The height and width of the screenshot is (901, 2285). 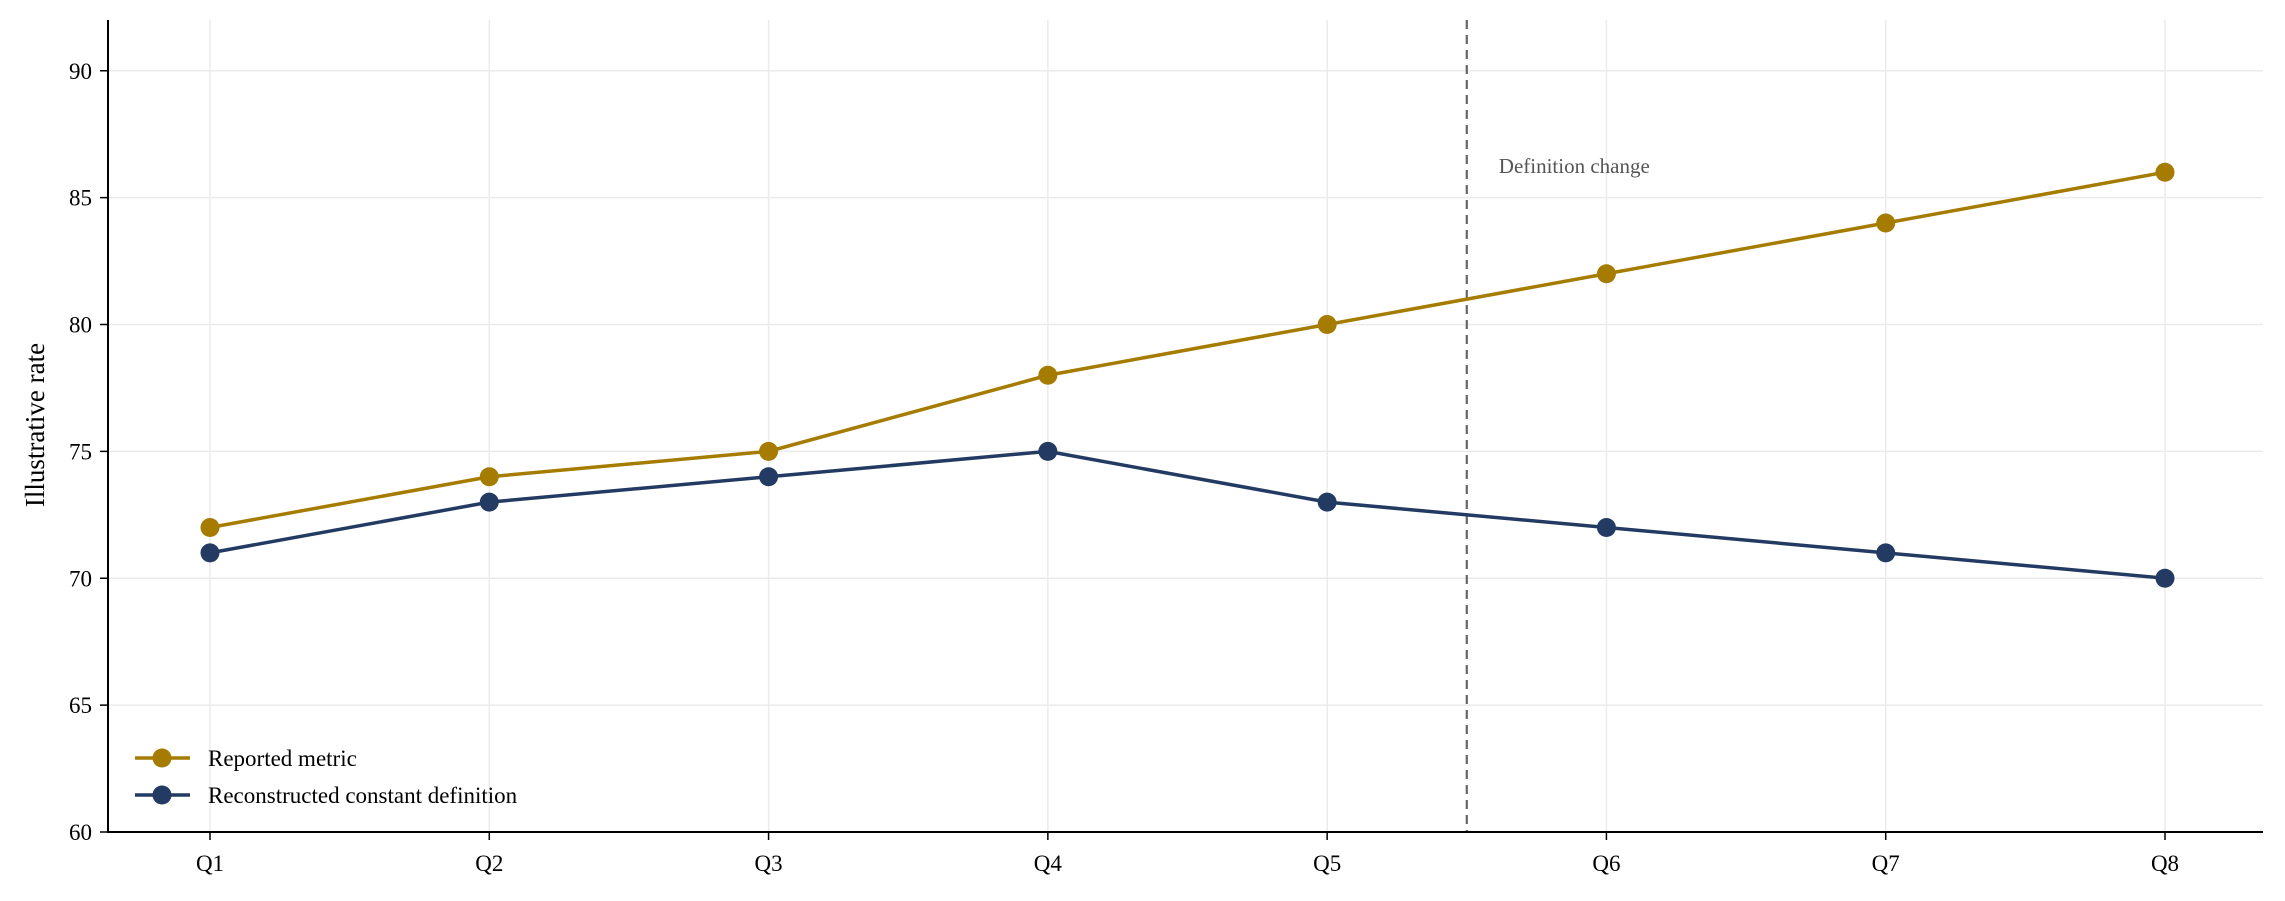 I want to click on x-tick-label: Q4, so click(x=1048, y=863).